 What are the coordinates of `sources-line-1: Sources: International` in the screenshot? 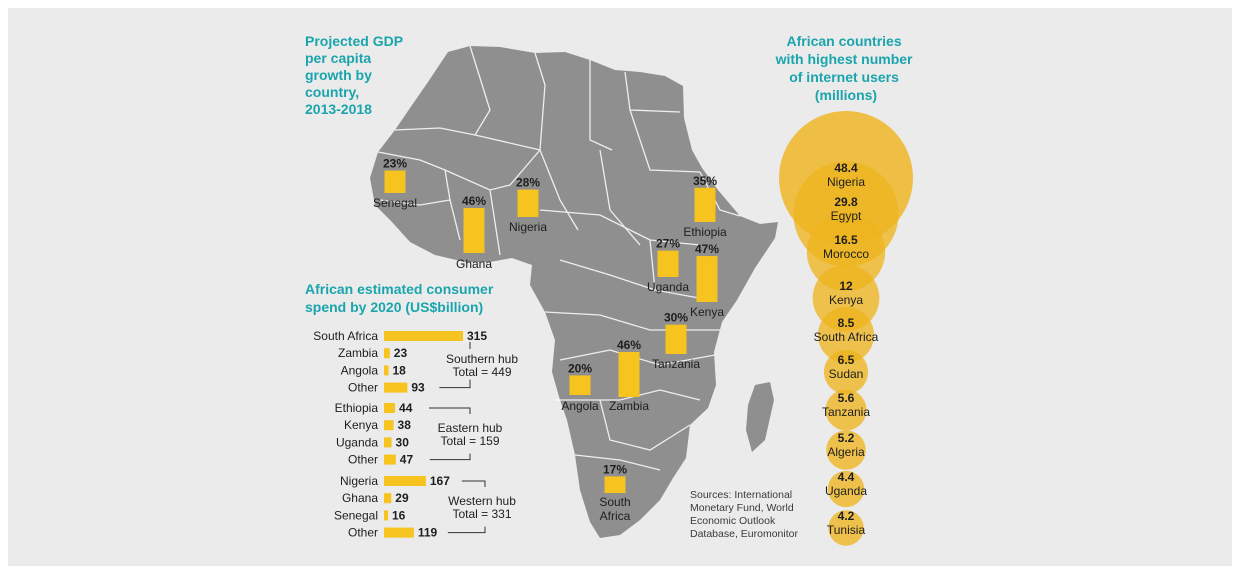 It's located at (741, 495).